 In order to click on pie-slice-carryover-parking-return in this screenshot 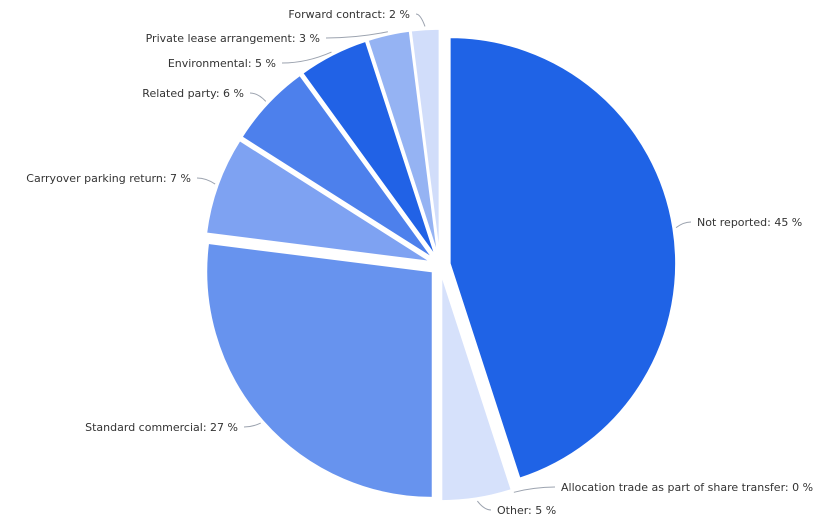, I will do `click(318, 201)`.